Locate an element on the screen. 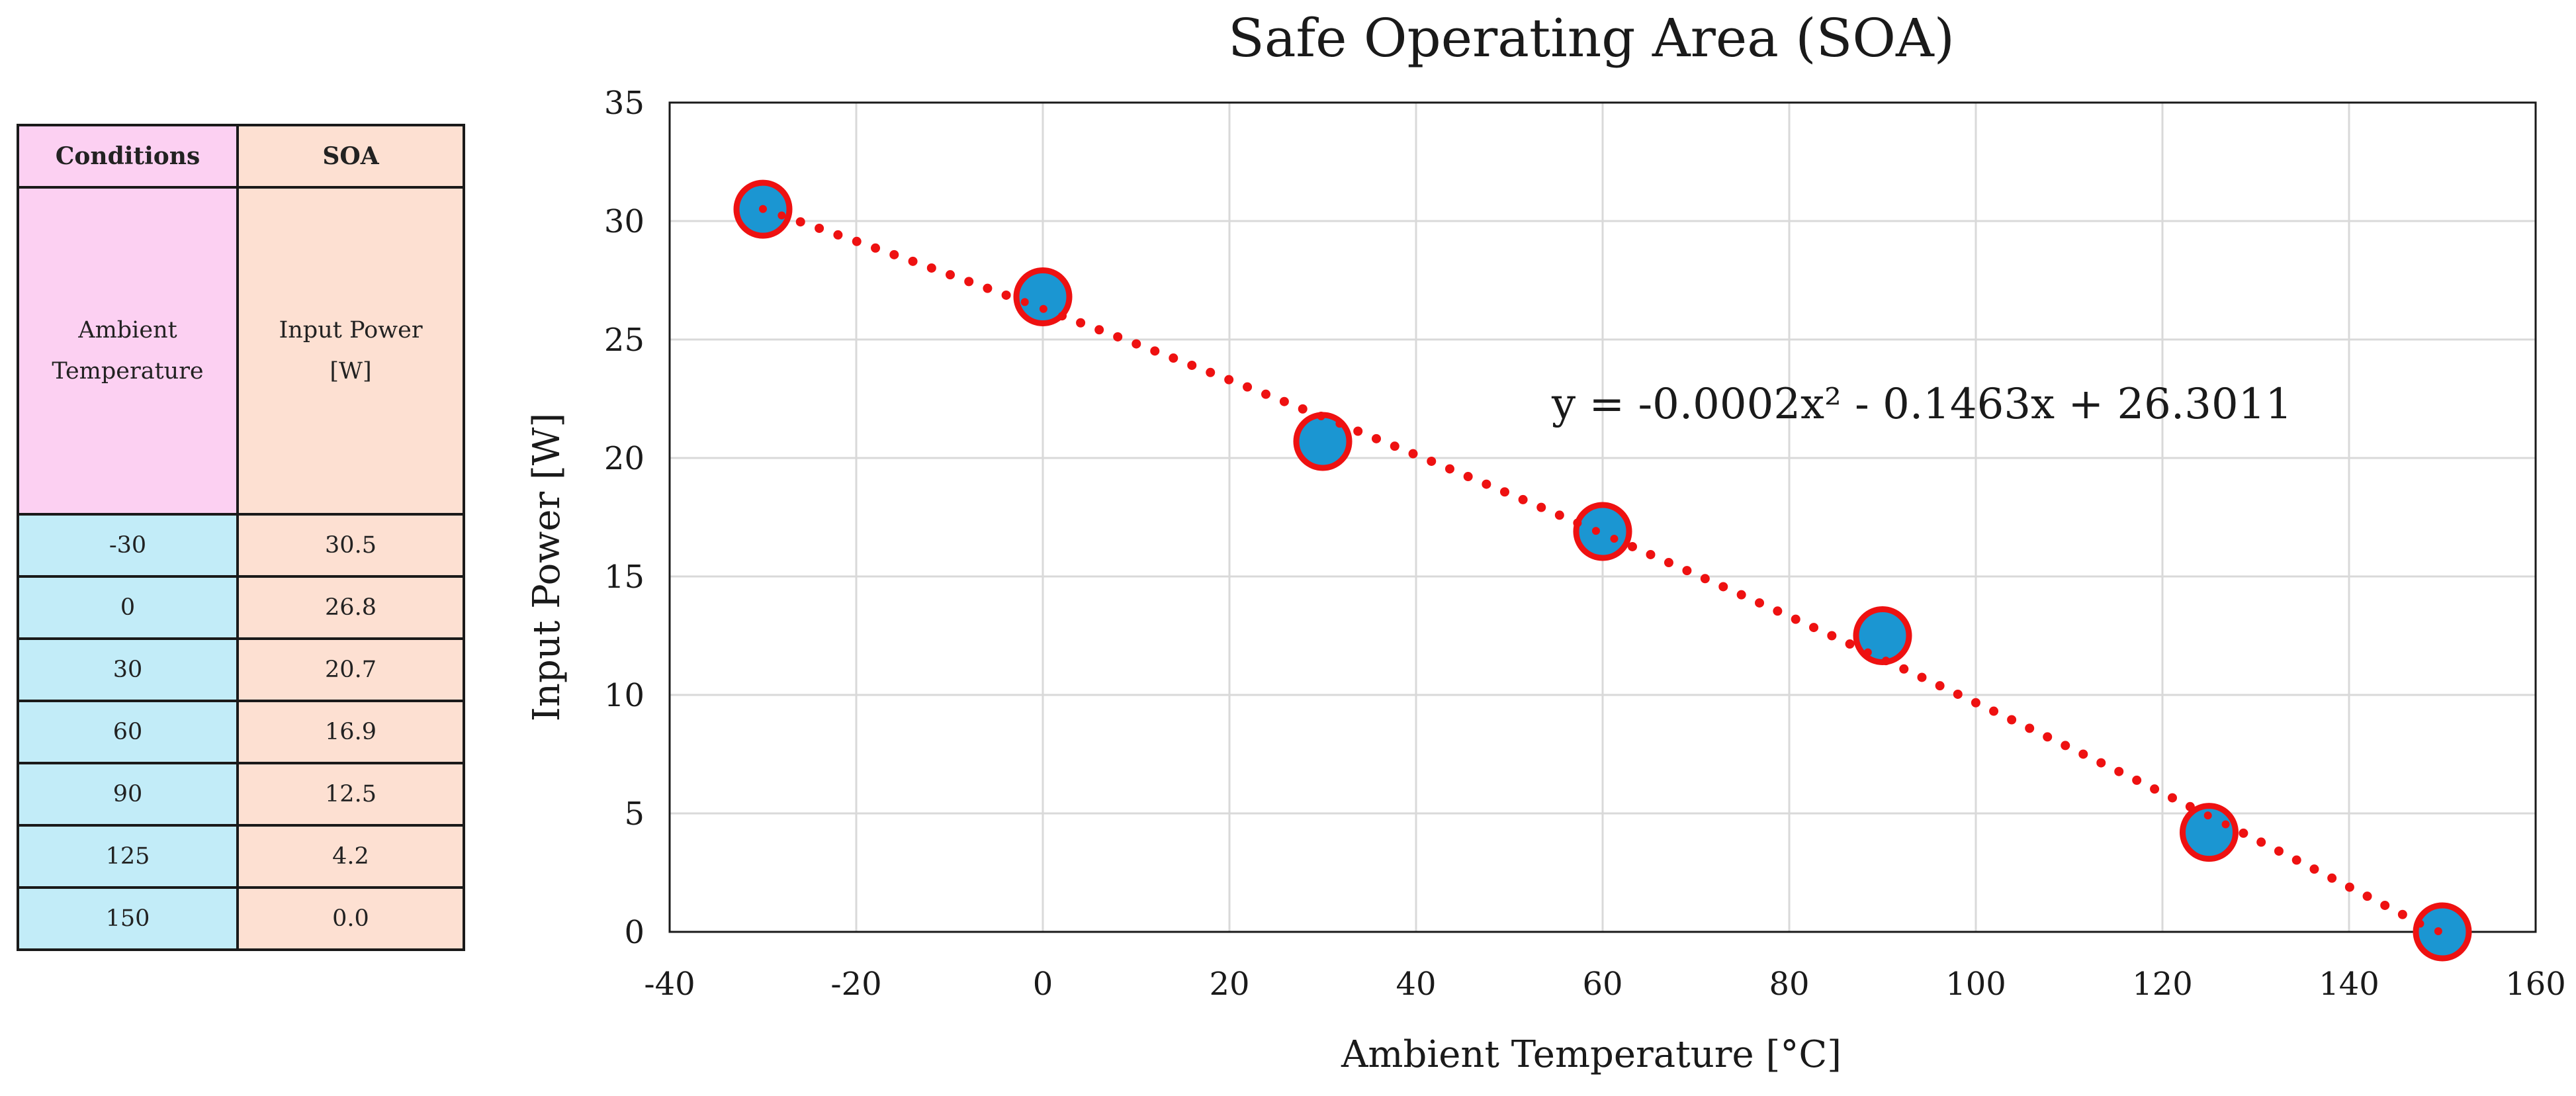 This screenshot has width=2576, height=1096. x-tick-label: -20 is located at coordinates (855, 985).